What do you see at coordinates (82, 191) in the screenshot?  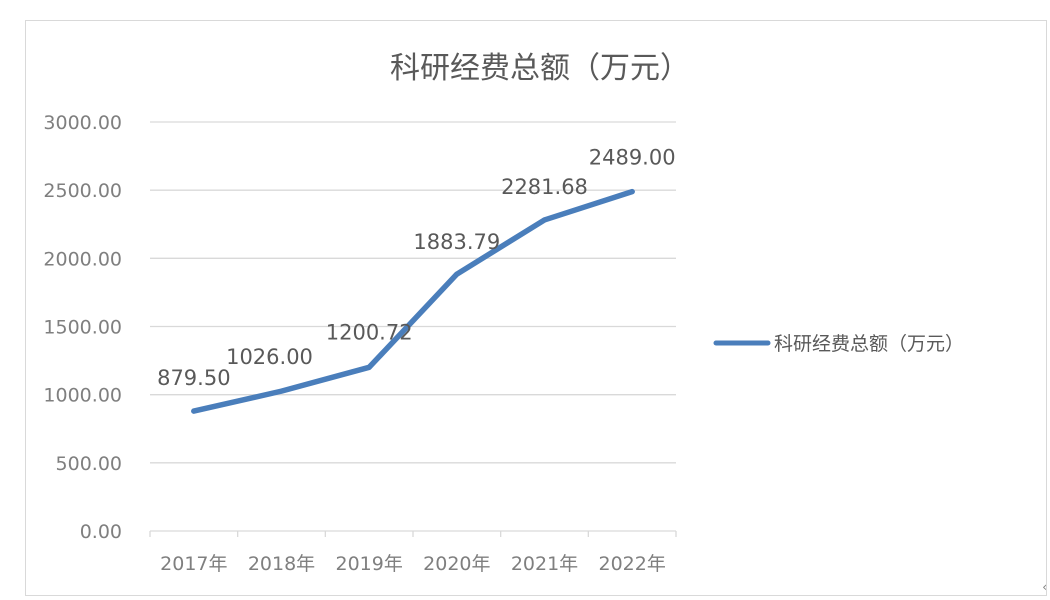 I see `y-tick-label: 2500.00` at bounding box center [82, 191].